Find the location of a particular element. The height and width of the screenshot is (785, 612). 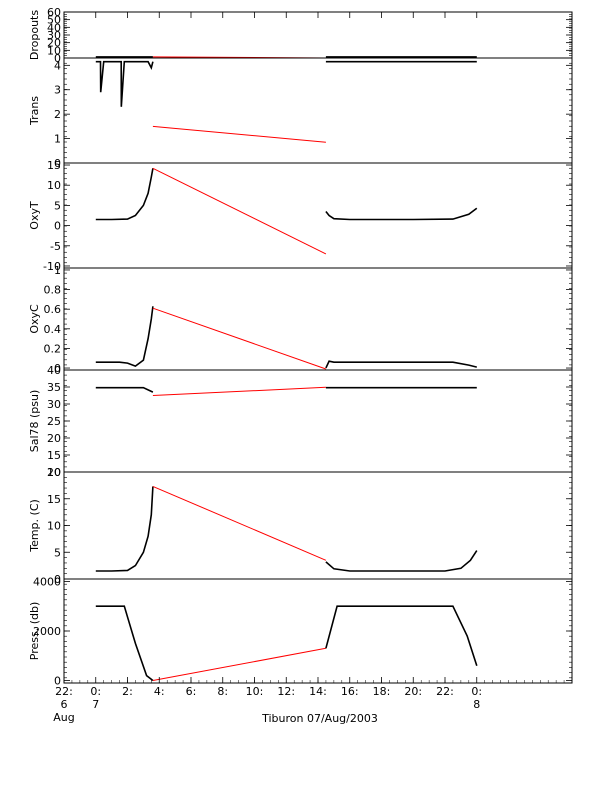

x-tick-label: 7 is located at coordinates (95, 704).